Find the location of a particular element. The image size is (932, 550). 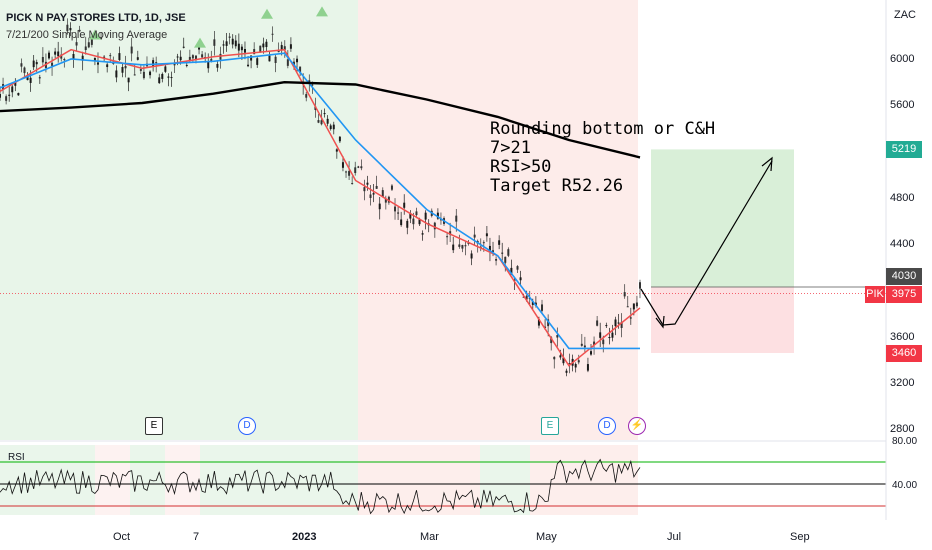

annotation-line: 7>21 is located at coordinates (510, 148).